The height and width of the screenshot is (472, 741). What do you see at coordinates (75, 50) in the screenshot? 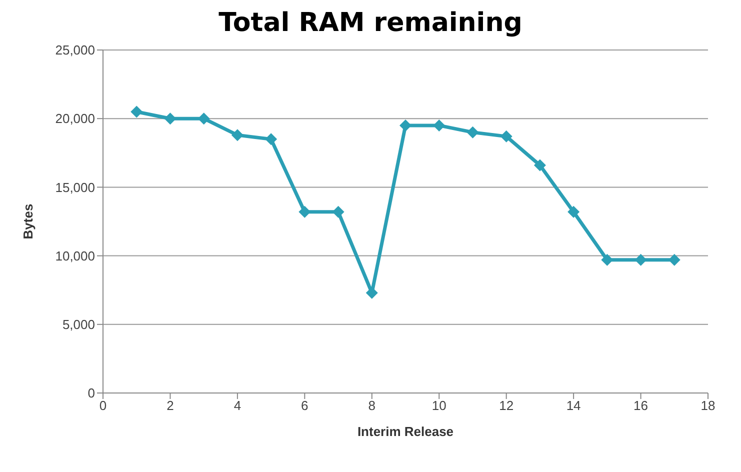
I see `y-tick-label: 25,000` at bounding box center [75, 50].